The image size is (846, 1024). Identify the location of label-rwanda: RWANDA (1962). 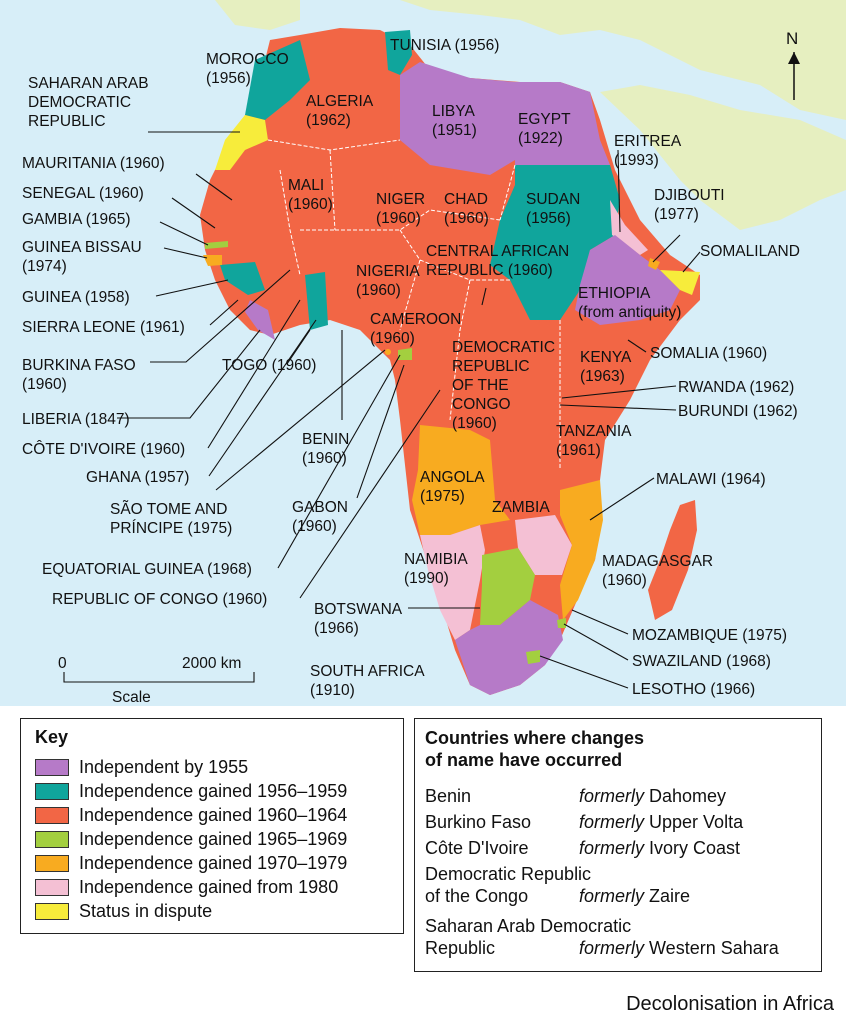
(736, 387).